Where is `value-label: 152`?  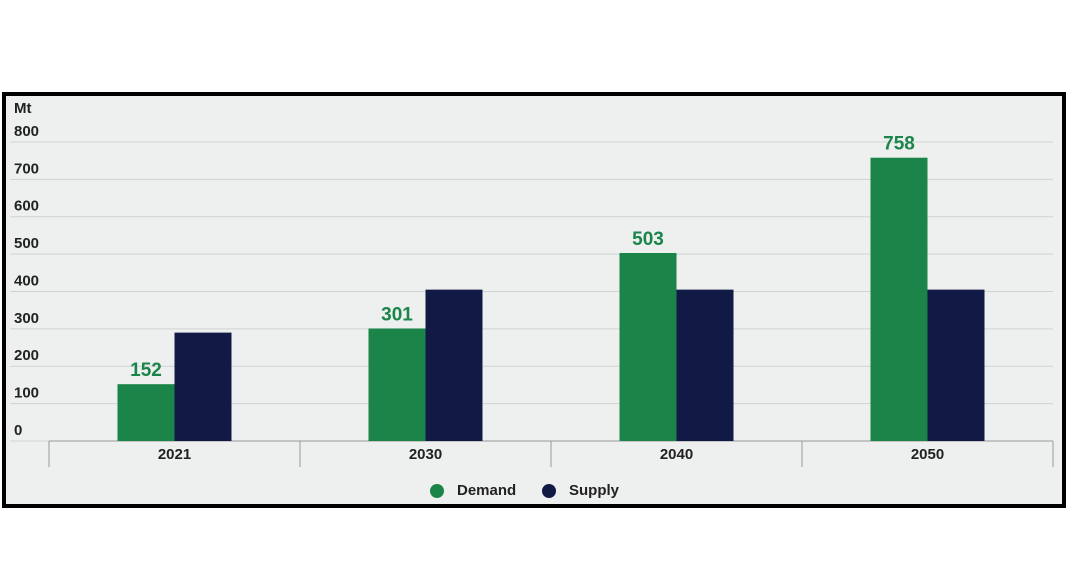
value-label: 152 is located at coordinates (146, 370).